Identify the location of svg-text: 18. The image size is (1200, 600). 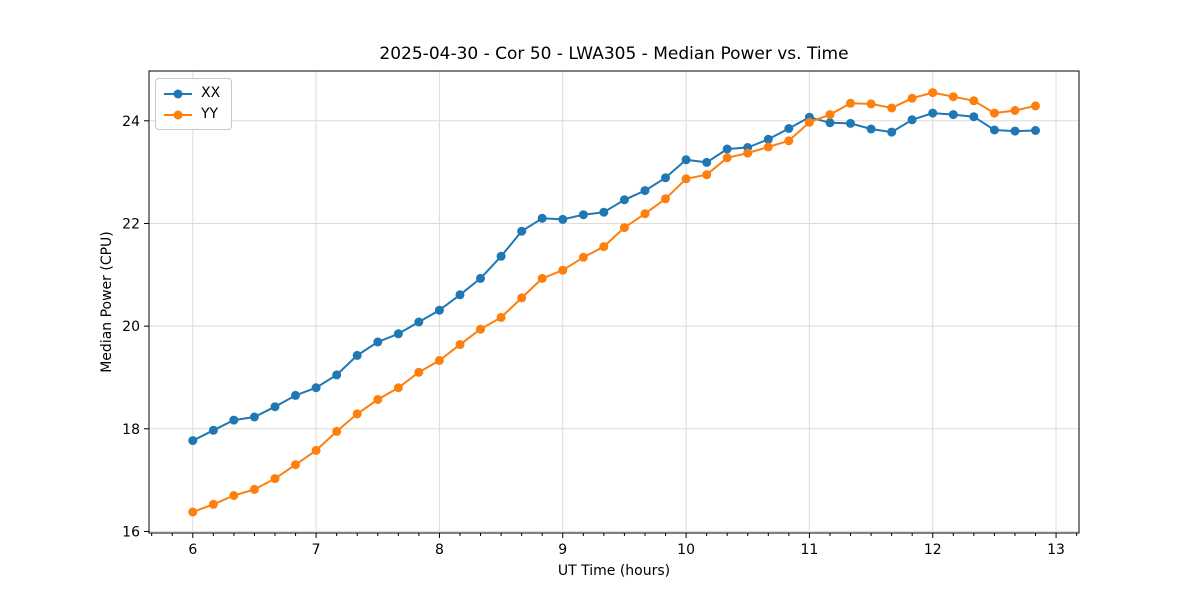
(131, 430).